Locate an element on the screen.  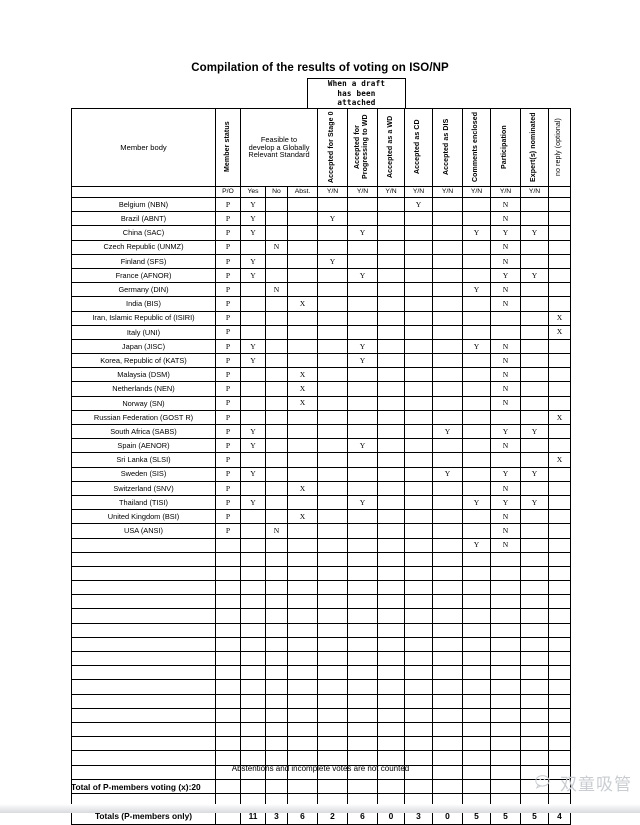
table-row: Iran, Islamic Republic of (ISIRI) P X is located at coordinates (321, 318).